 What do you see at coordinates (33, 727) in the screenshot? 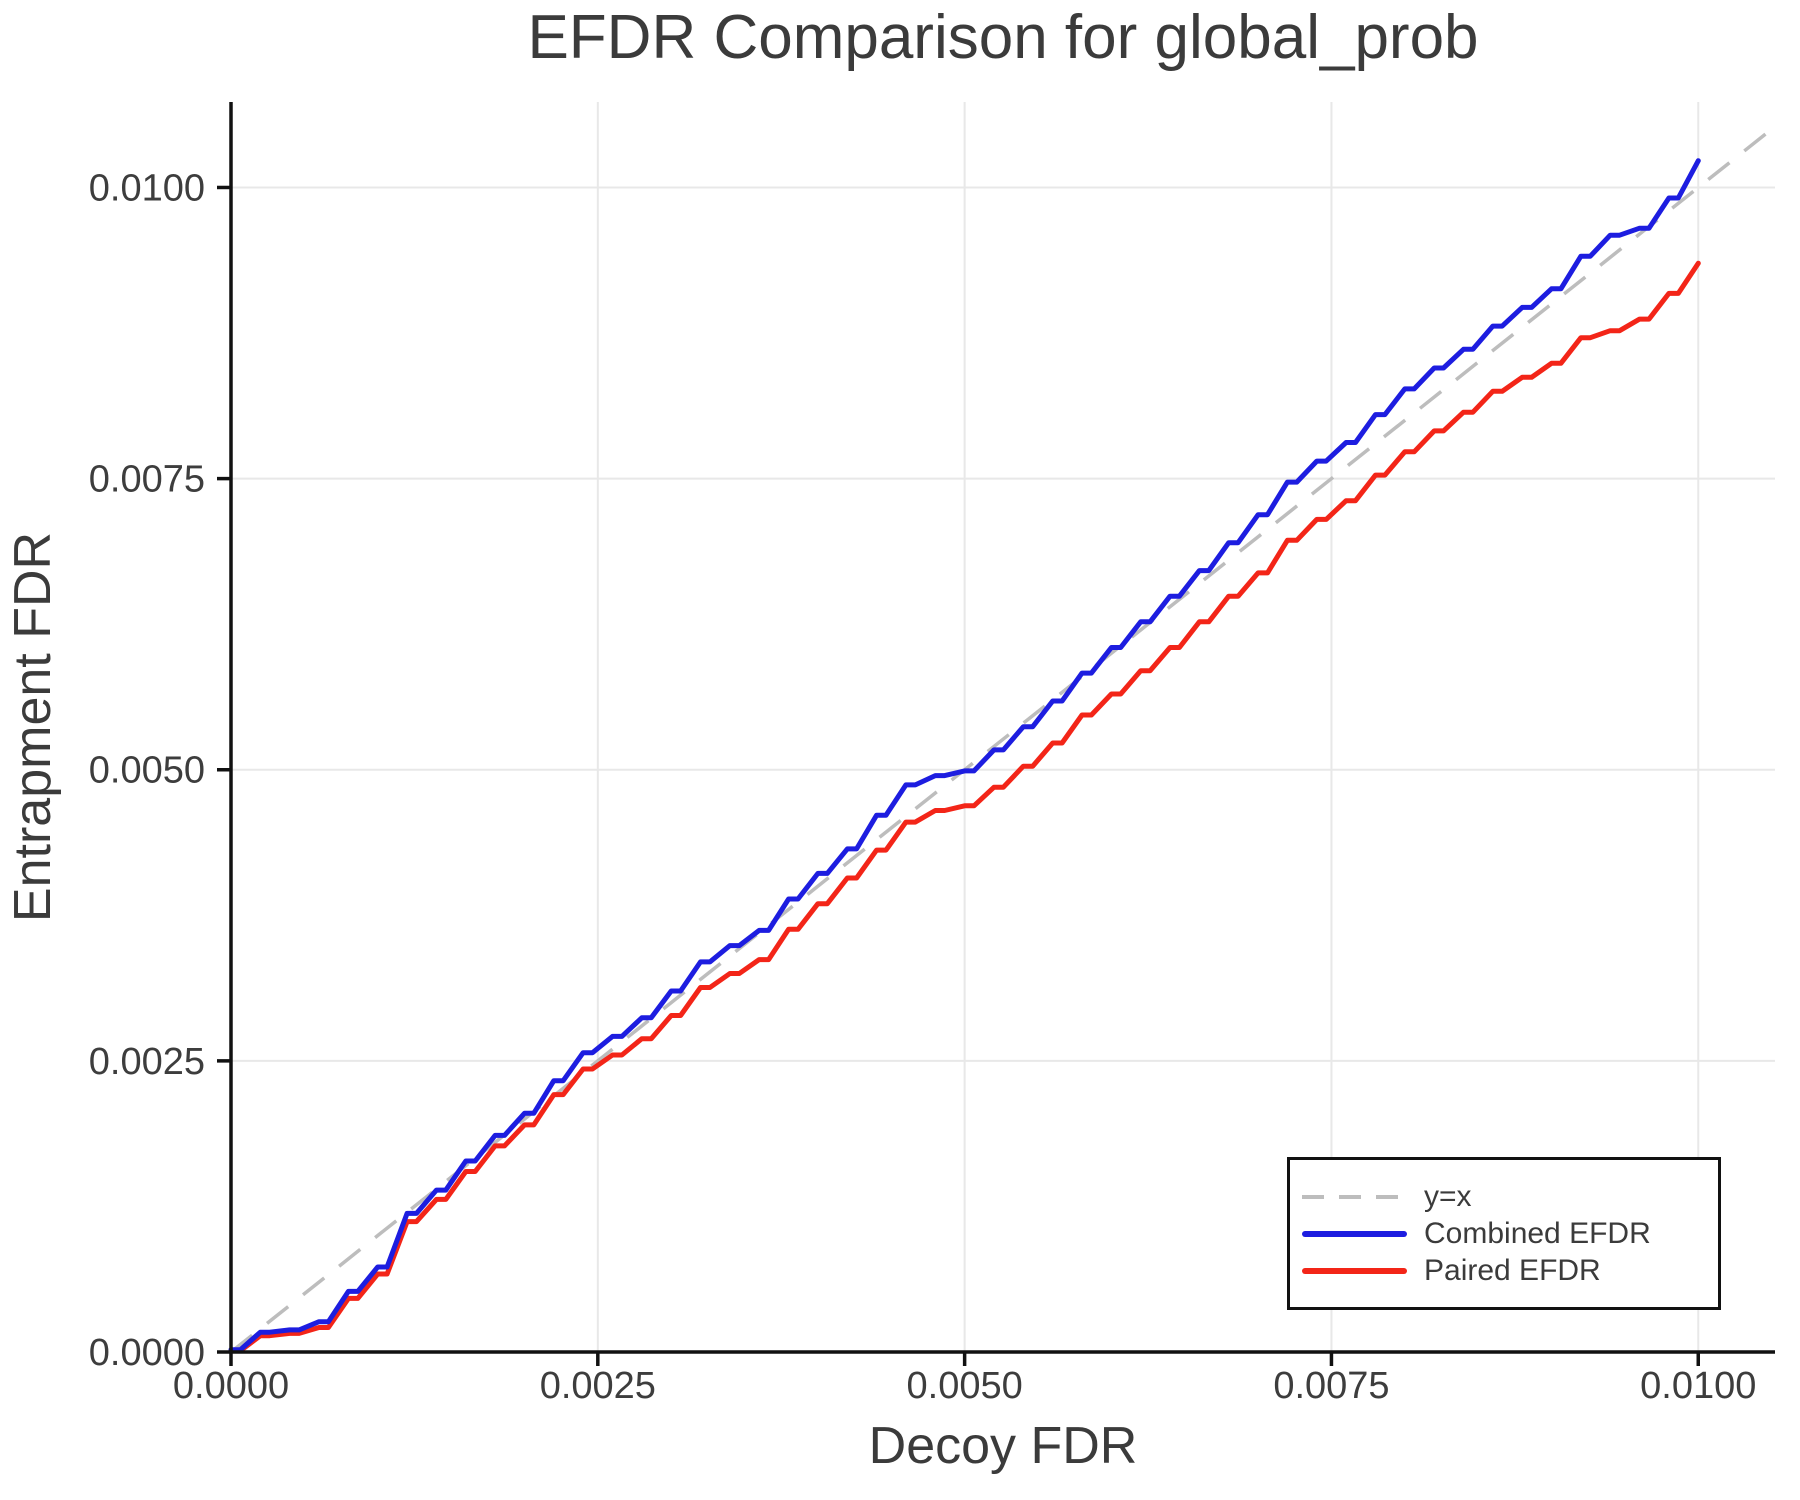
I see `y-axis-title: Entrapment FDR` at bounding box center [33, 727].